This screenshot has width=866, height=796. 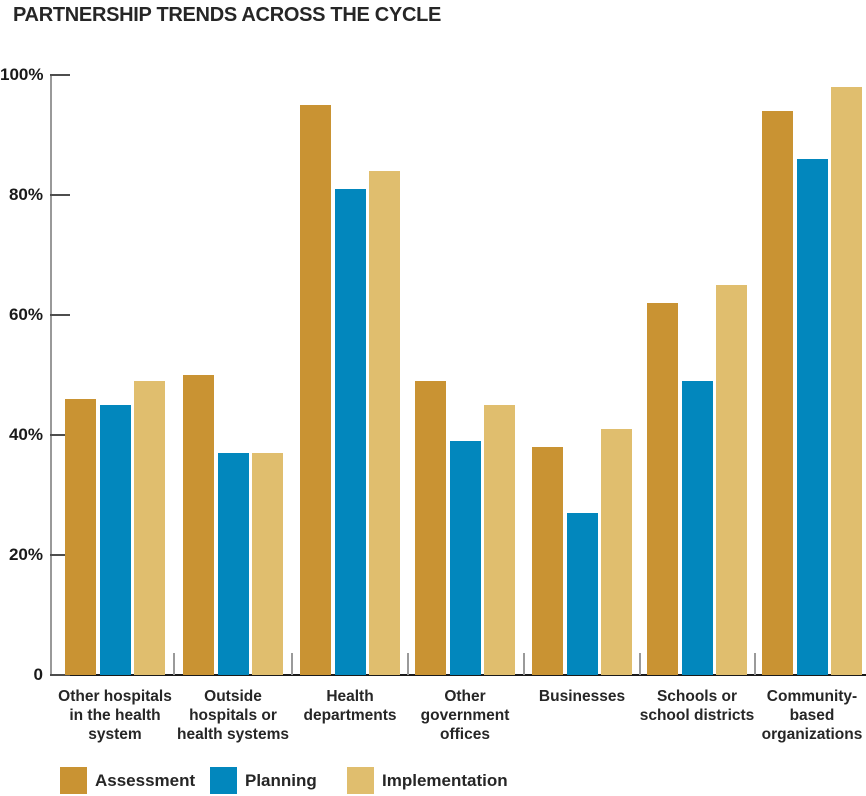 What do you see at coordinates (233, 734) in the screenshot?
I see `category-label-line: health systems` at bounding box center [233, 734].